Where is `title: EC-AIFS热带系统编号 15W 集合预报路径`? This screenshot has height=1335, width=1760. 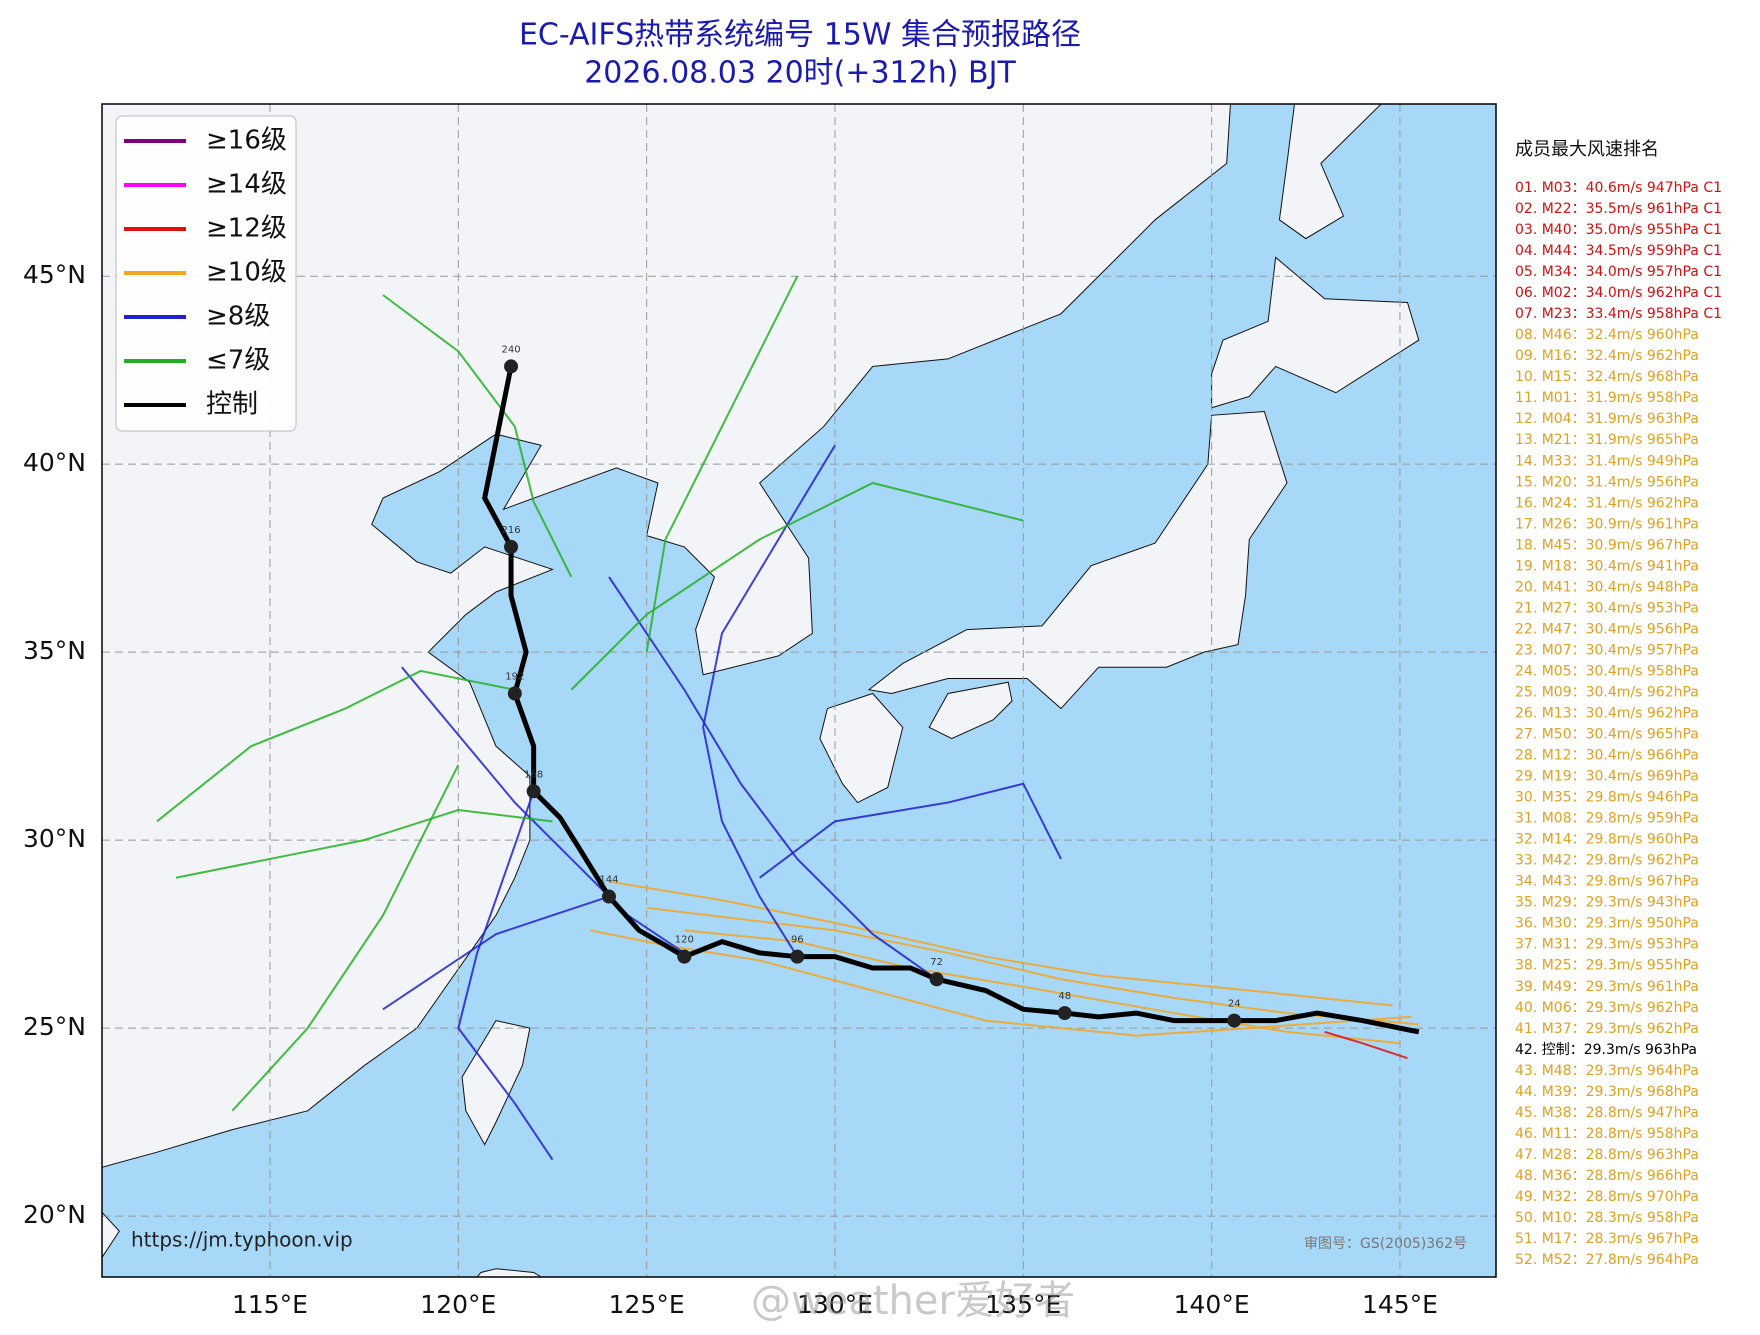 title: EC-AIFS热带系统编号 15W 集合预报路径 is located at coordinates (800, 35).